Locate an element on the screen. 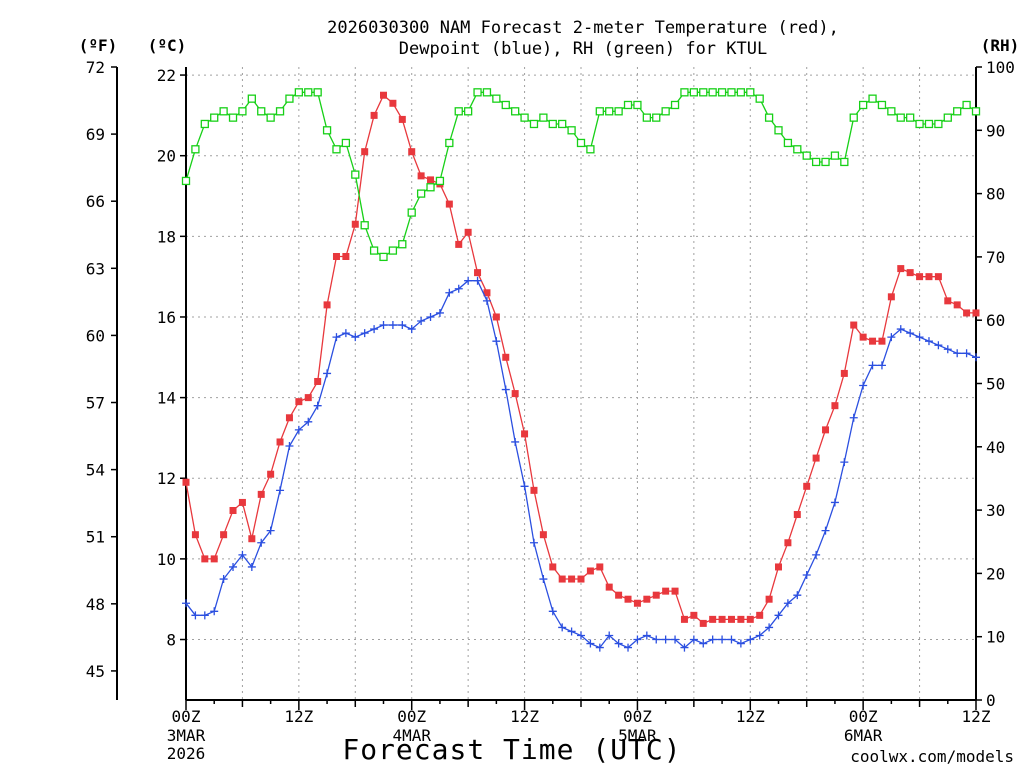 The height and width of the screenshot is (768, 1024). x-date-label: 6MAR is located at coordinates (863, 735).